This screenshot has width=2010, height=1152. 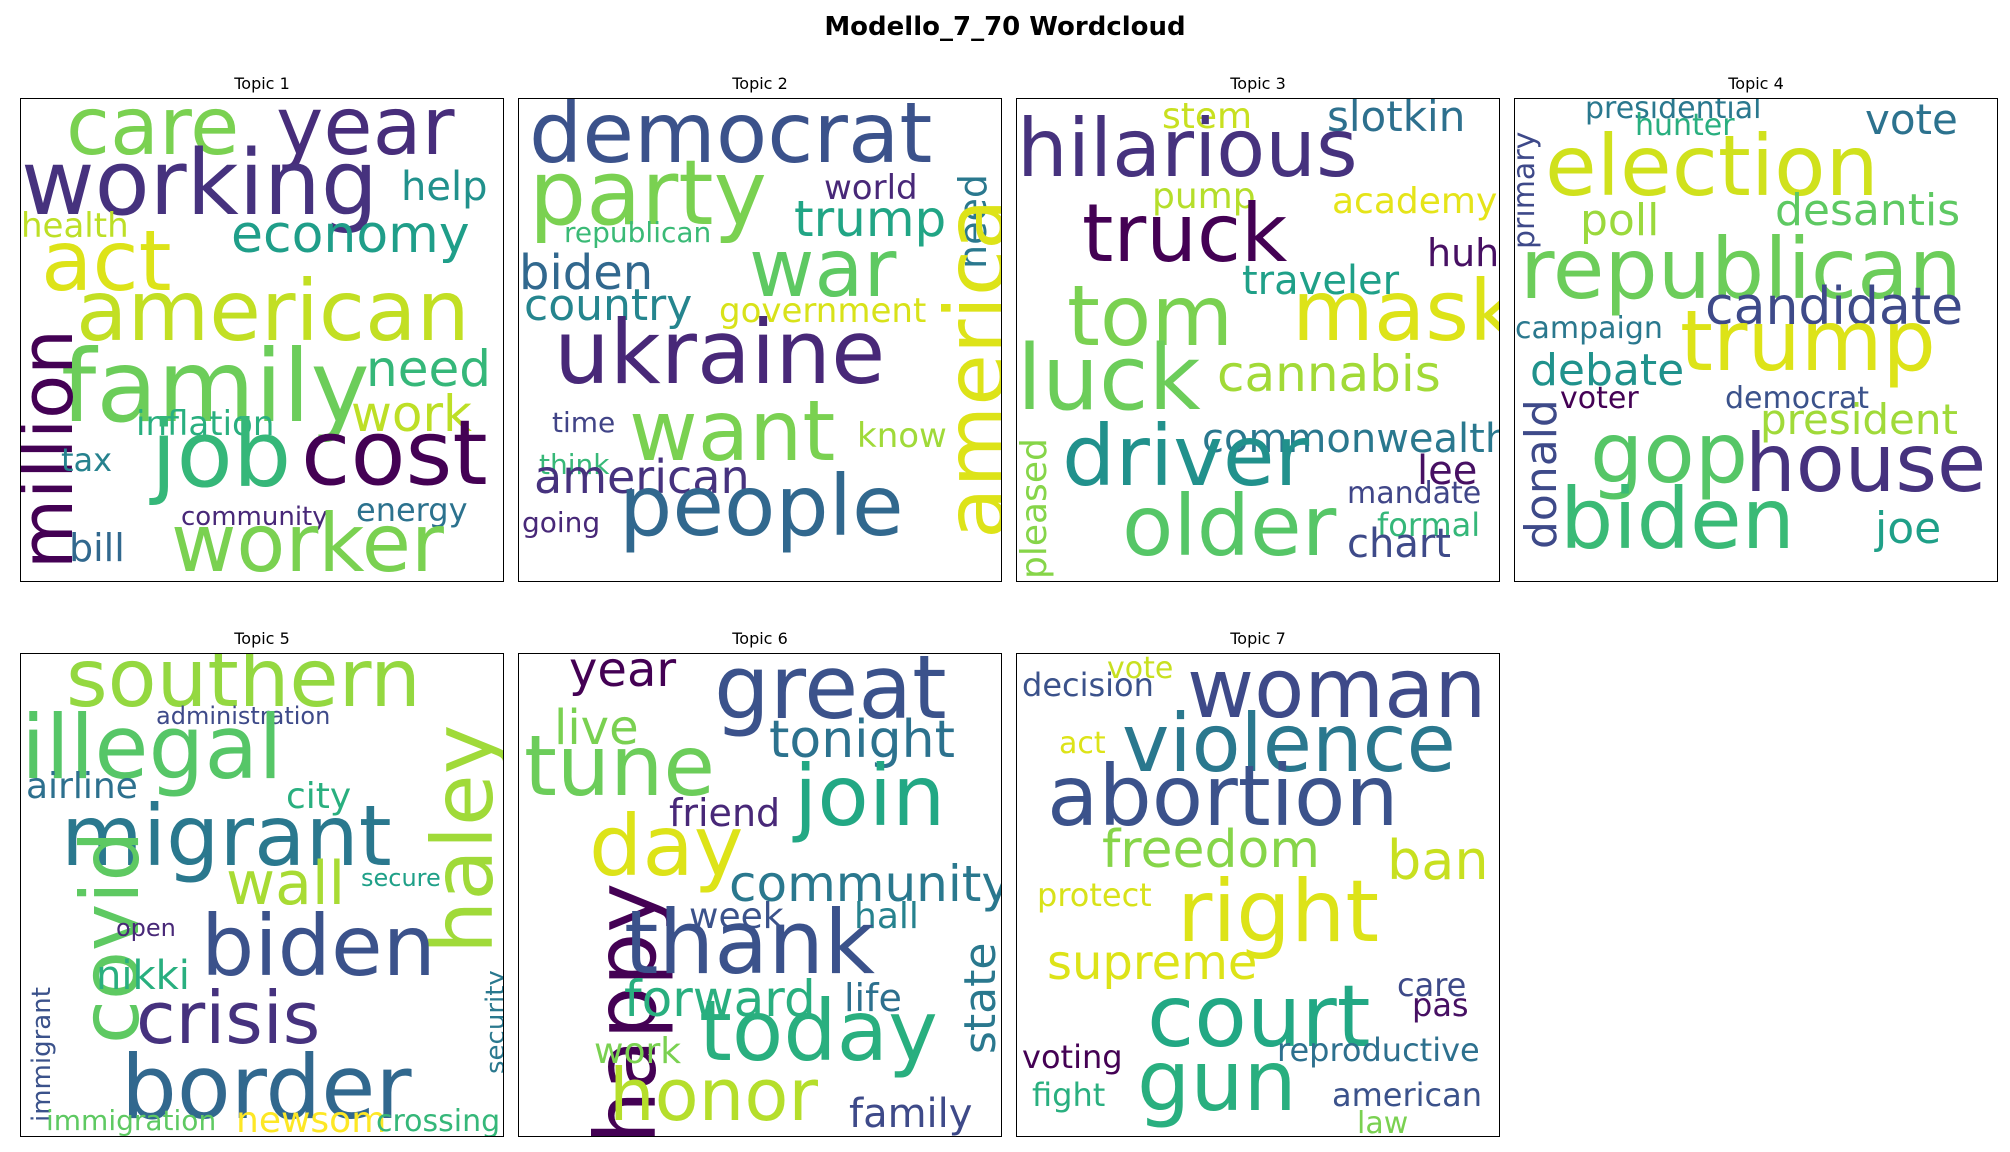 What do you see at coordinates (42, 1054) in the screenshot?
I see `word: immigrant` at bounding box center [42, 1054].